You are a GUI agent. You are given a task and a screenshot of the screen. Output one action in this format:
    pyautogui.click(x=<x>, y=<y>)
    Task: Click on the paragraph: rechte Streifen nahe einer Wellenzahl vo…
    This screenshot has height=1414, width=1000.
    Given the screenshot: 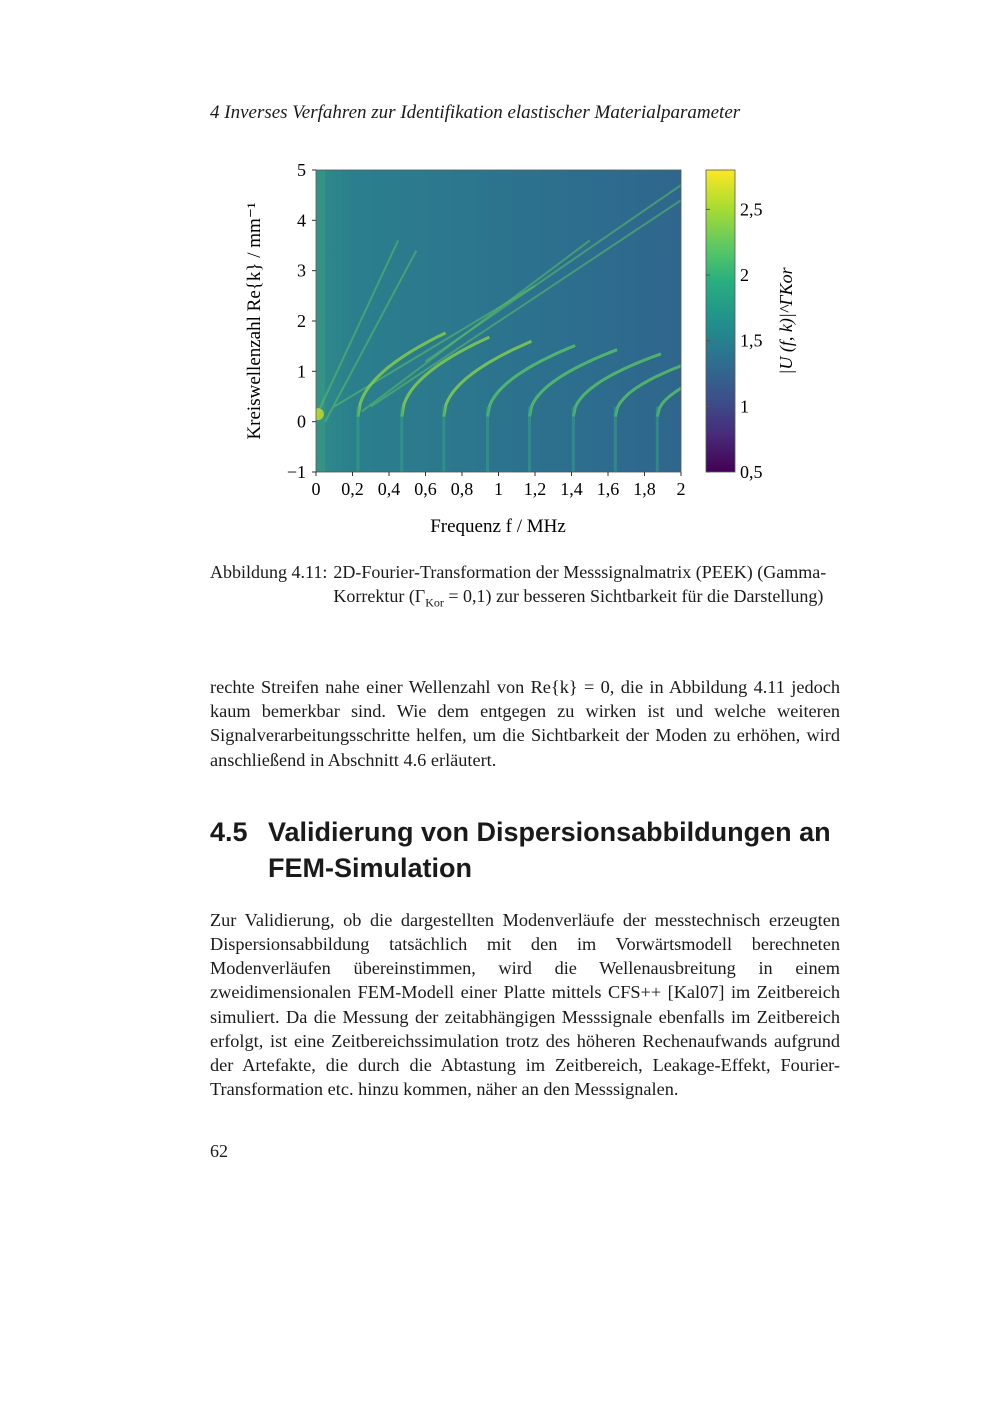 What is the action you would take?
    pyautogui.click(x=525, y=723)
    